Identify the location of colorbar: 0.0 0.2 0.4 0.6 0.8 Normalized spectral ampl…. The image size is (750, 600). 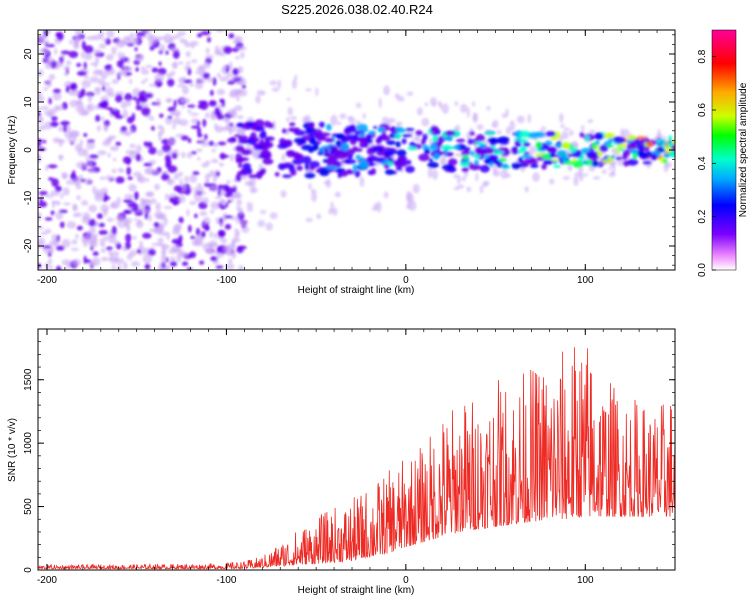
(723, 153).